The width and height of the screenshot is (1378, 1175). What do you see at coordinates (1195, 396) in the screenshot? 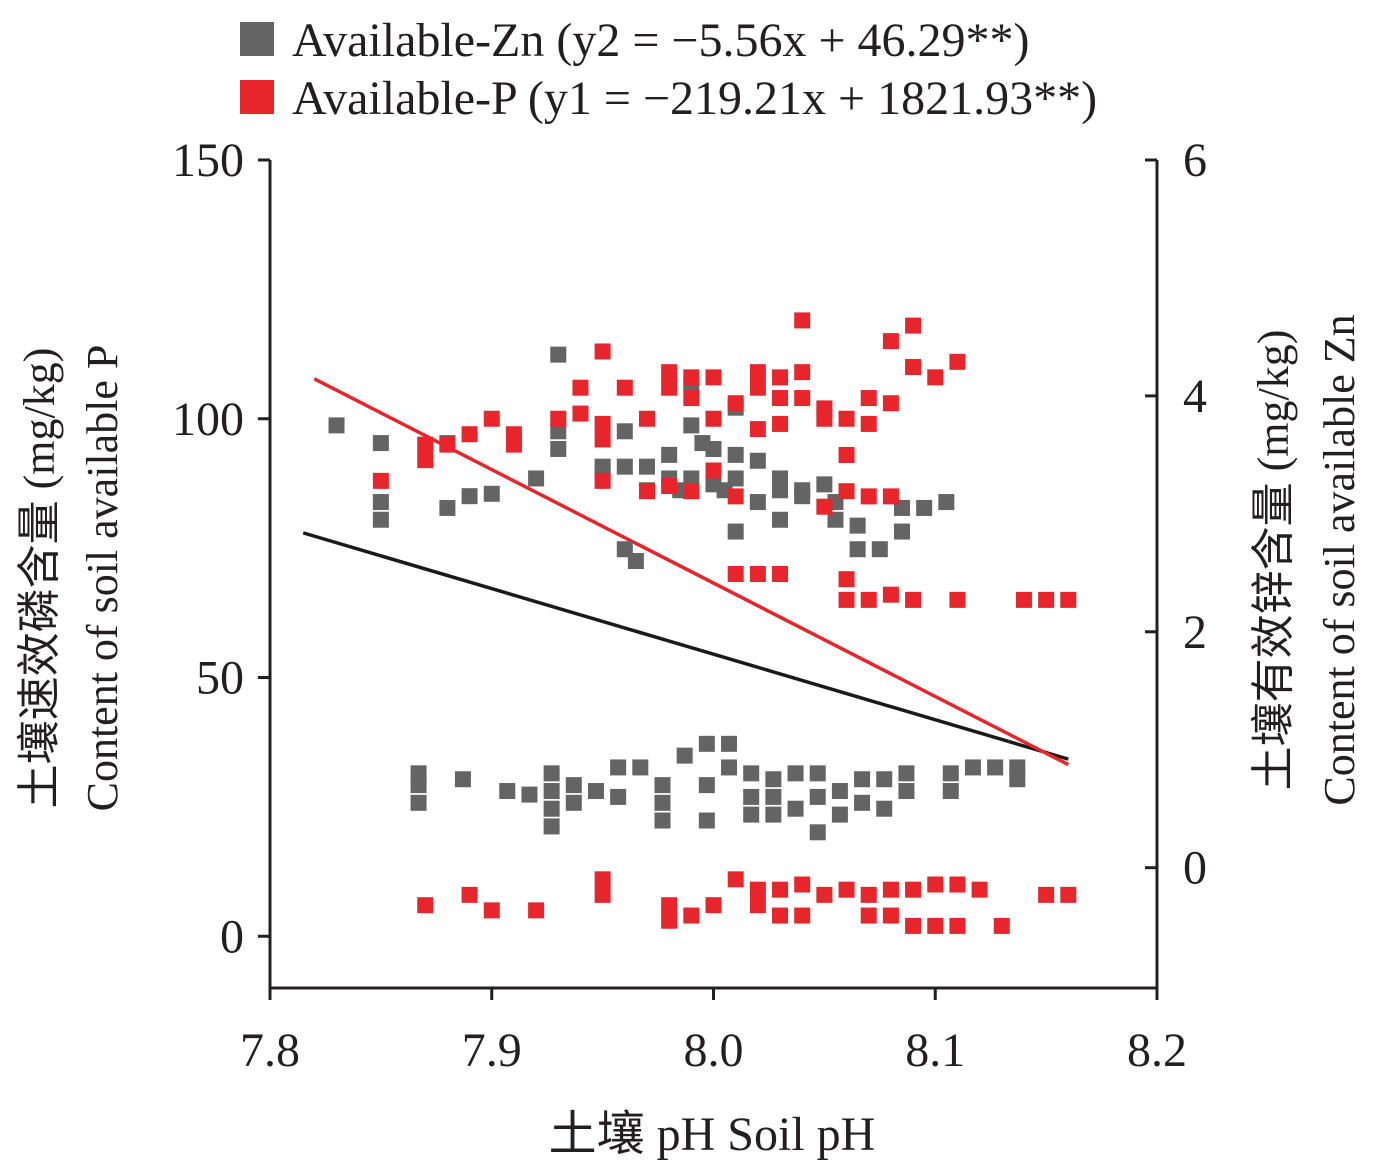
I see `right-tick-label: 4` at bounding box center [1195, 396].